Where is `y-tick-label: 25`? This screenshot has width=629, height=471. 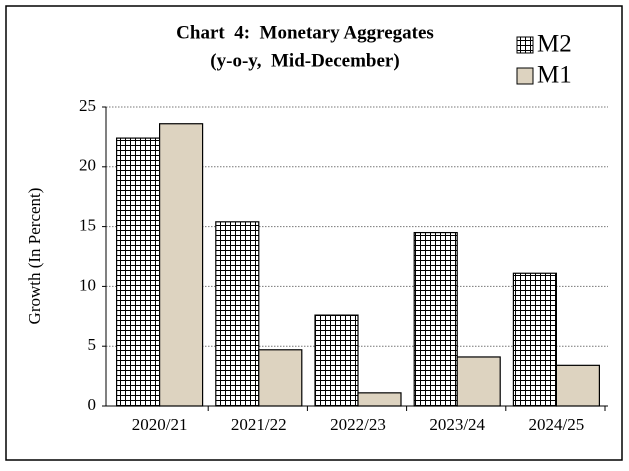 y-tick-label: 25 is located at coordinates (87, 105).